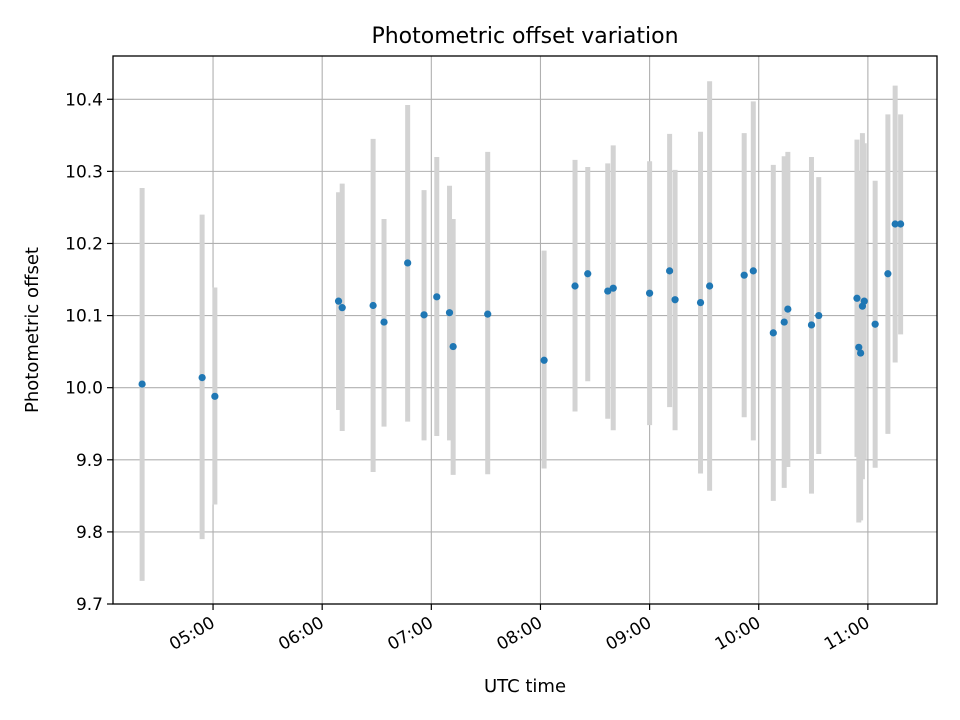 This screenshot has width=960, height=720. I want to click on y-tick-label: 9.9, so click(89, 461).